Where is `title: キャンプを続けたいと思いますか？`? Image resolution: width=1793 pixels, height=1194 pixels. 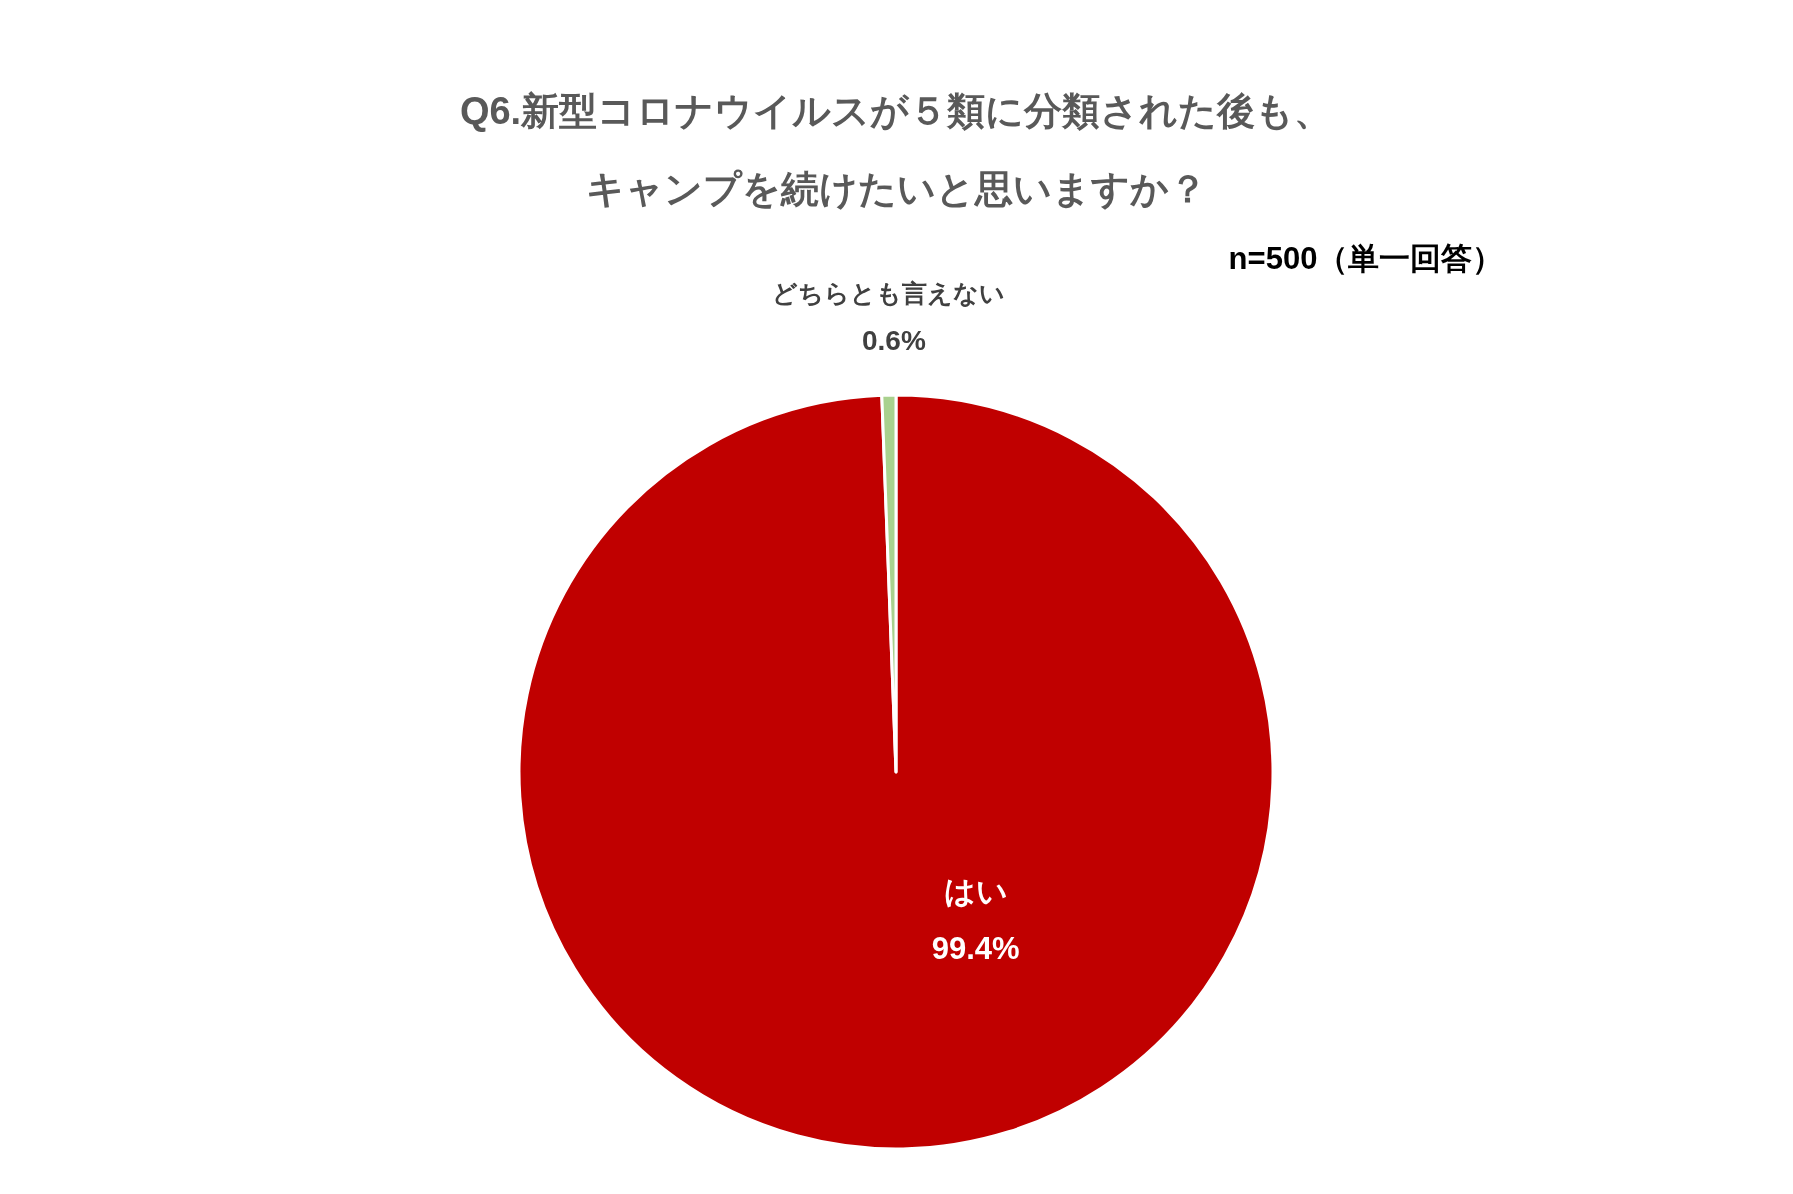
title: キャンプを続けたいと思いますか？ is located at coordinates (896, 189).